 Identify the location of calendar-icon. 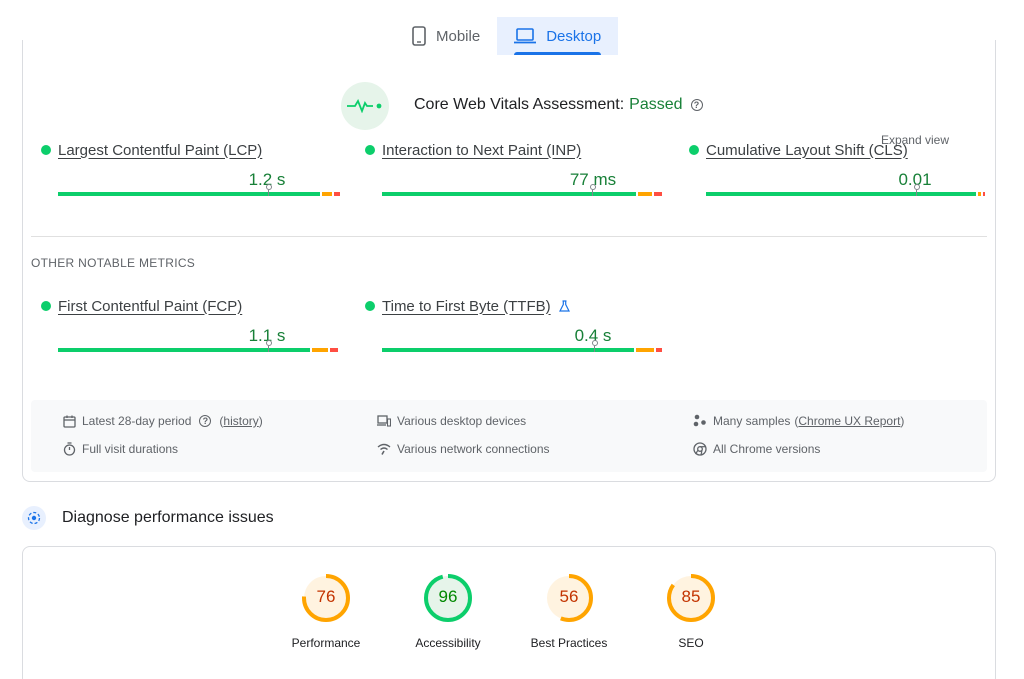
(69, 421).